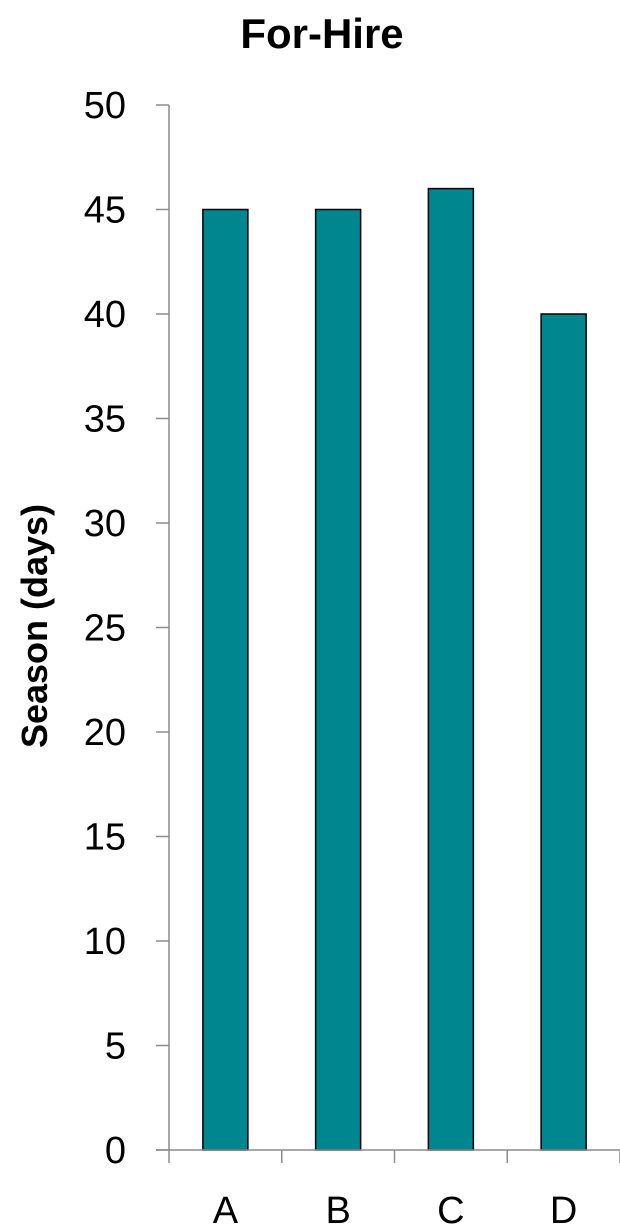 The image size is (620, 1230). Describe the element at coordinates (225, 679) in the screenshot. I see `bar-A` at that location.